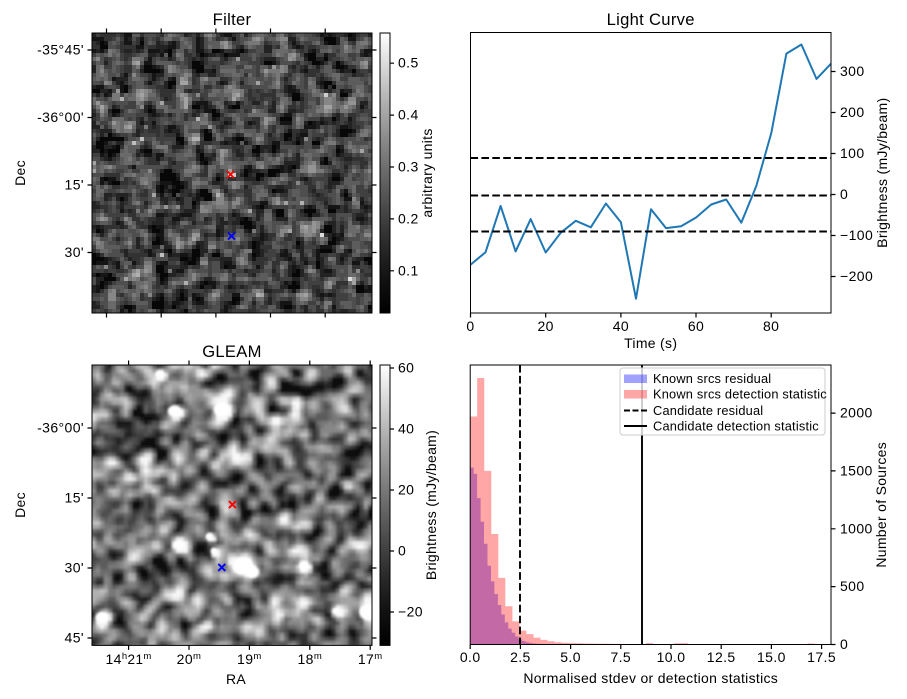 The image size is (907, 699). Describe the element at coordinates (856, 235) in the screenshot. I see `svg-text: −100` at that location.